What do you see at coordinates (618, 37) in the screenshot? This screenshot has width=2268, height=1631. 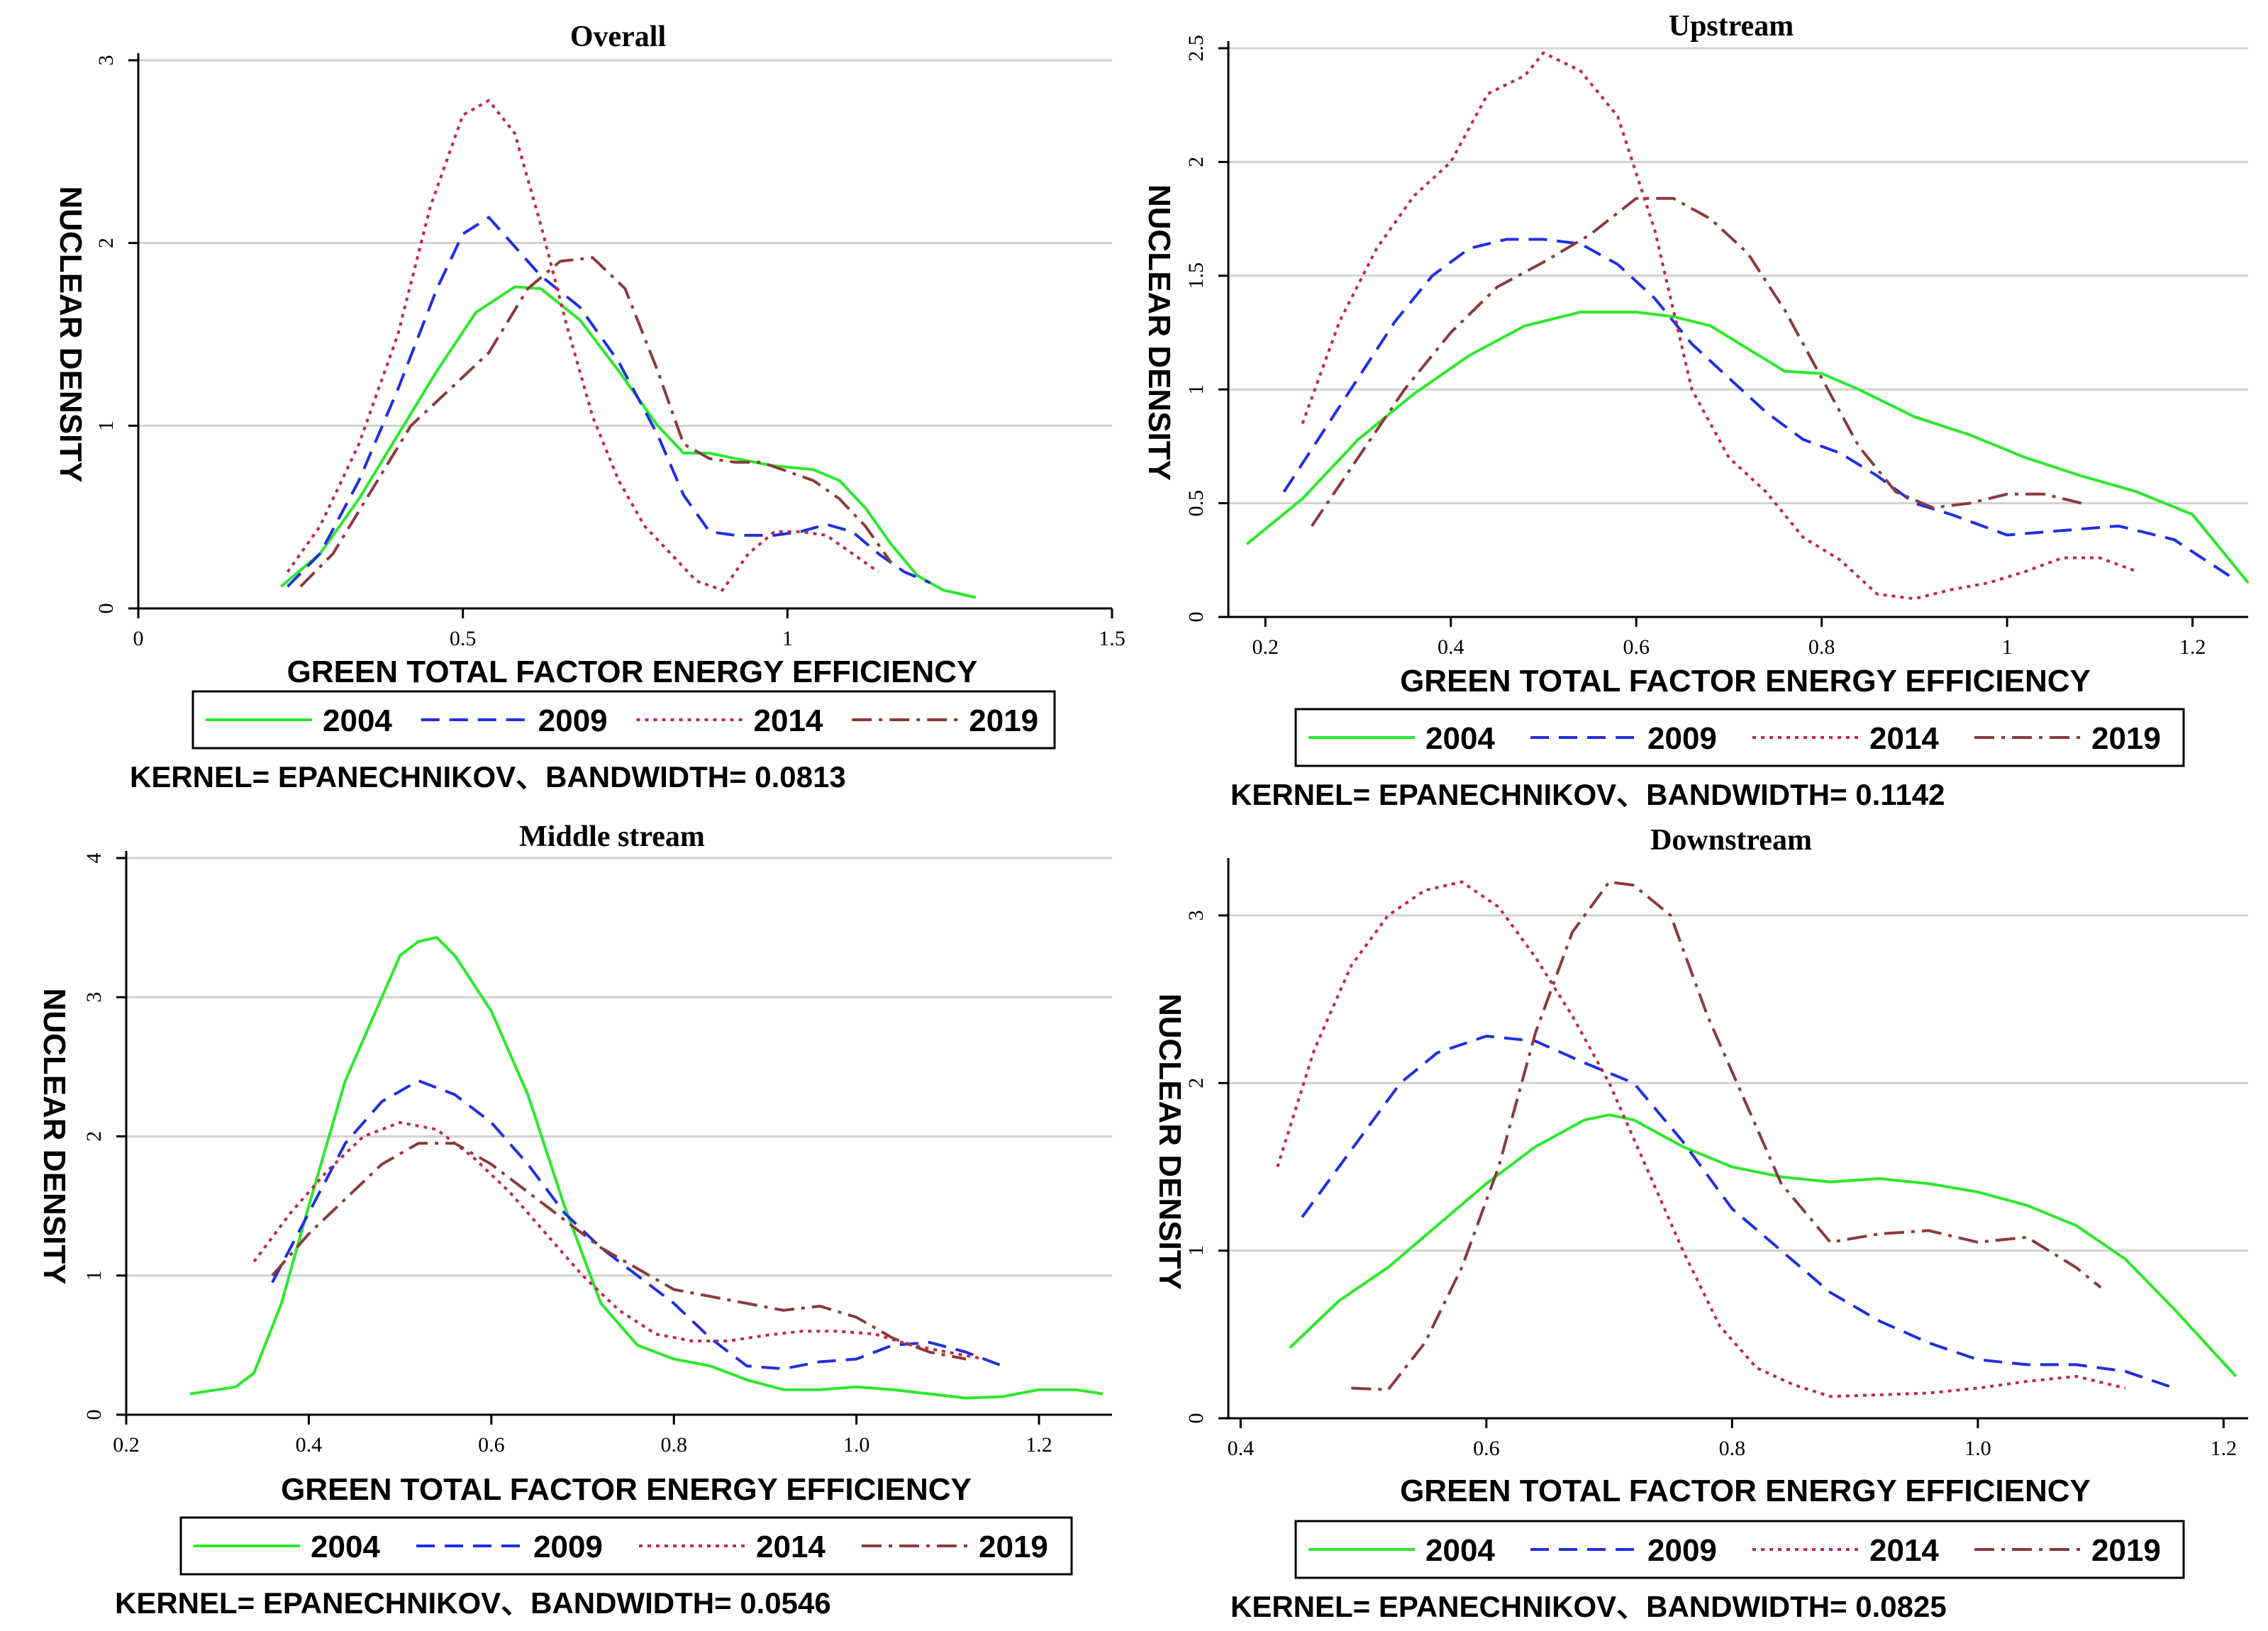 I see `chart-title: Overall` at bounding box center [618, 37].